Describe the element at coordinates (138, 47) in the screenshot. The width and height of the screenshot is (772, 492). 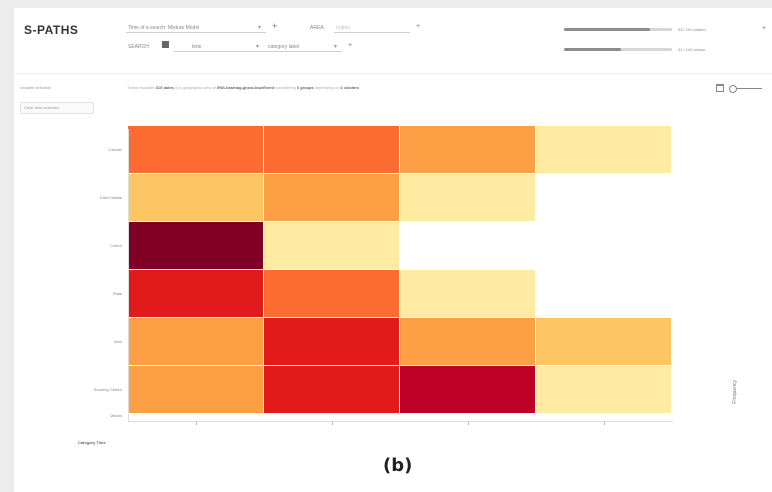
I see `search-label: SEARCH` at that location.